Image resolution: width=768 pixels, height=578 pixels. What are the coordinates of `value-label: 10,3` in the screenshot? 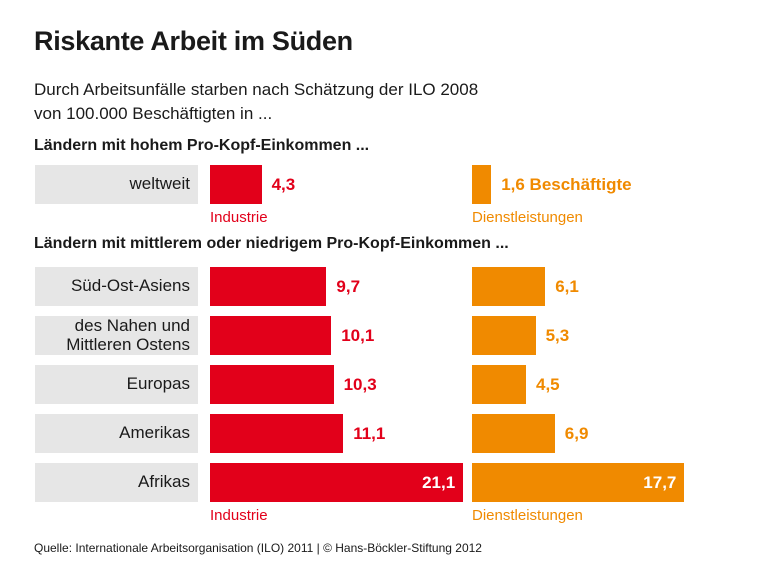 It's located at (360, 384).